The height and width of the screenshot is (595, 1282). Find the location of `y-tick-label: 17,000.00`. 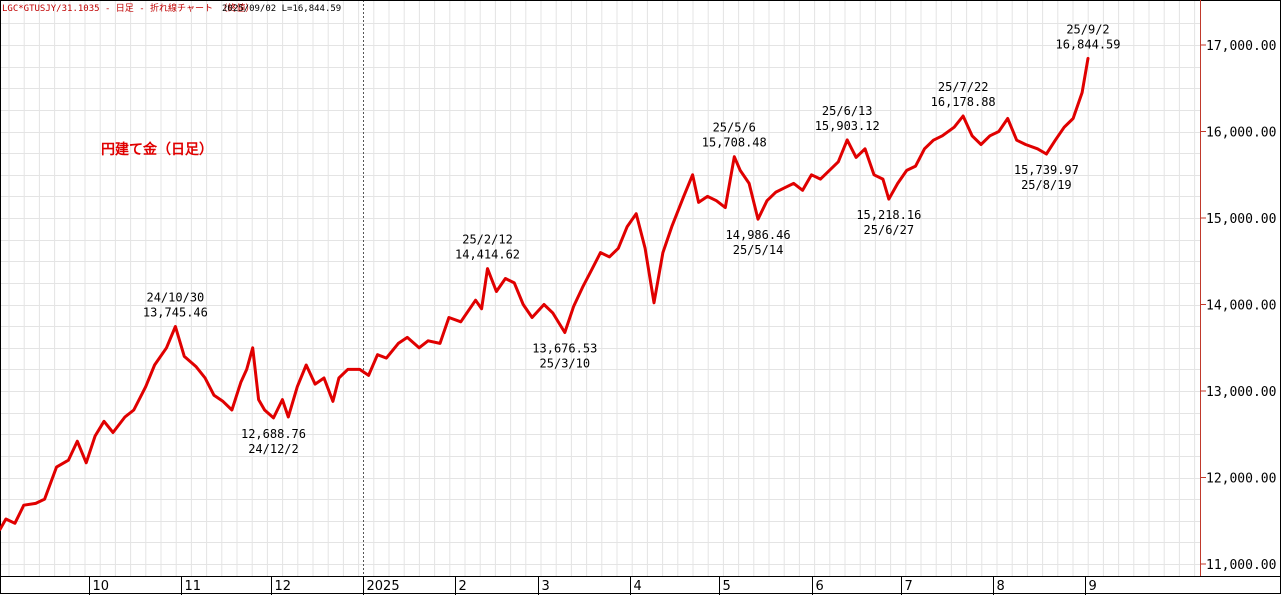

y-tick-label: 17,000.00 is located at coordinates (1241, 46).